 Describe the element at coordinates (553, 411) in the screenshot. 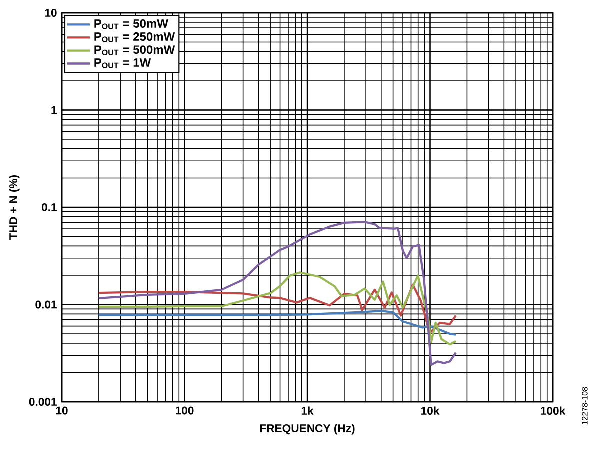

I see `x-tick-label: 100k` at that location.